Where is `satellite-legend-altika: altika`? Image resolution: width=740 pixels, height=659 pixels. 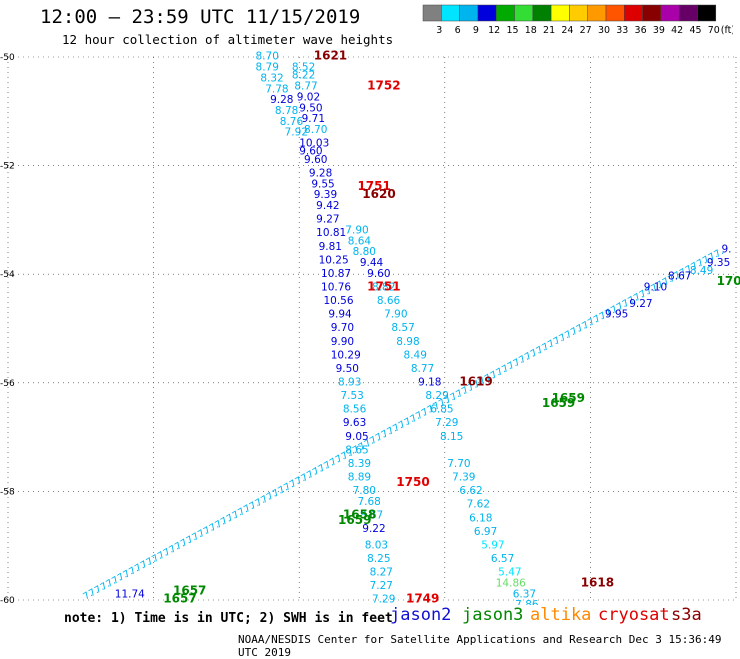
satellite-legend-altika: altika is located at coordinates (561, 615).